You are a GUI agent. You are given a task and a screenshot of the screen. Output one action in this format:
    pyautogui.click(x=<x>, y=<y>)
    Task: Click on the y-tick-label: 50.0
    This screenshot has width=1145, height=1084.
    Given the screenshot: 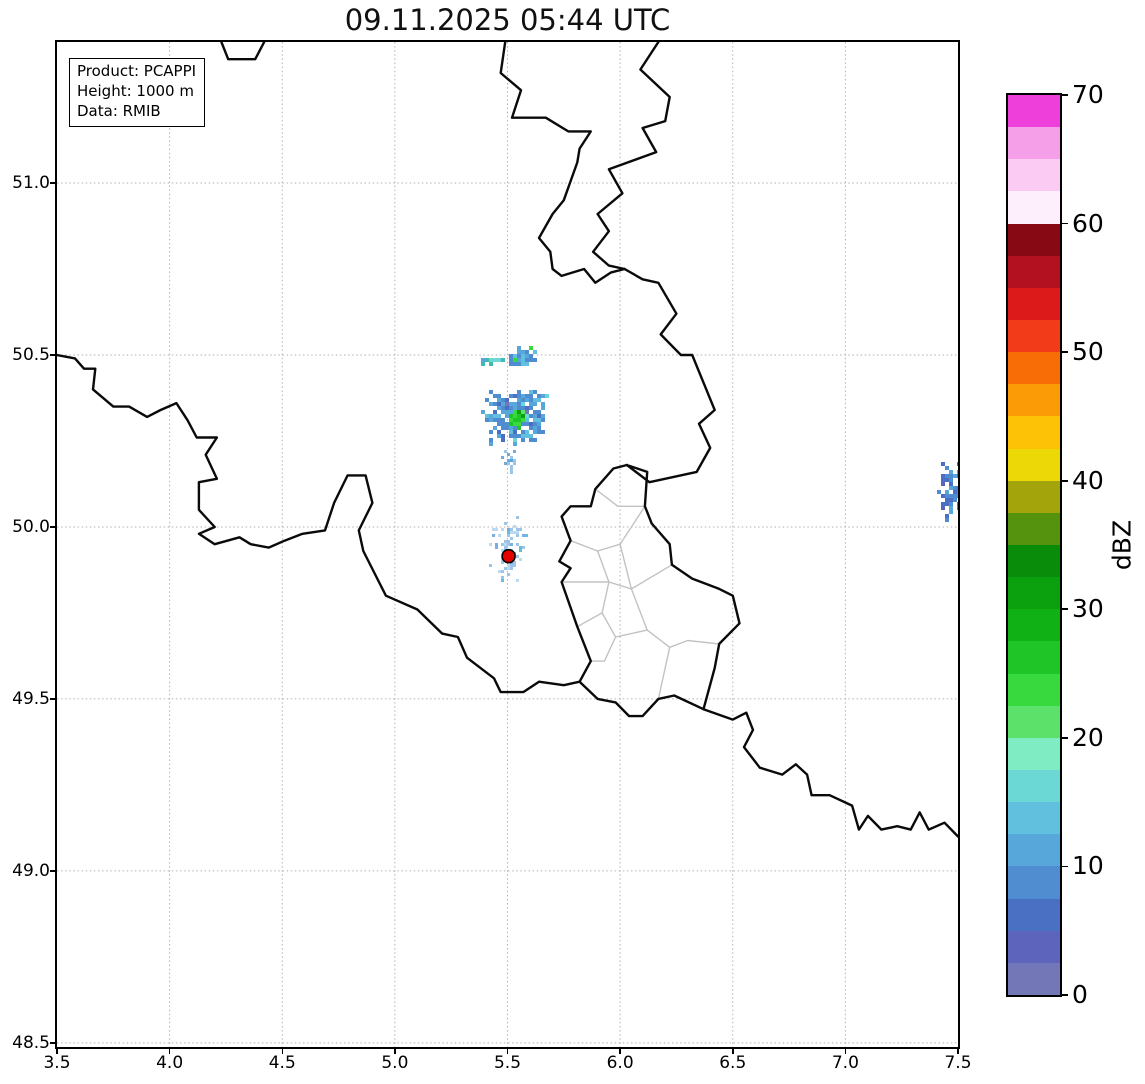 What is the action you would take?
    pyautogui.click(x=31, y=526)
    